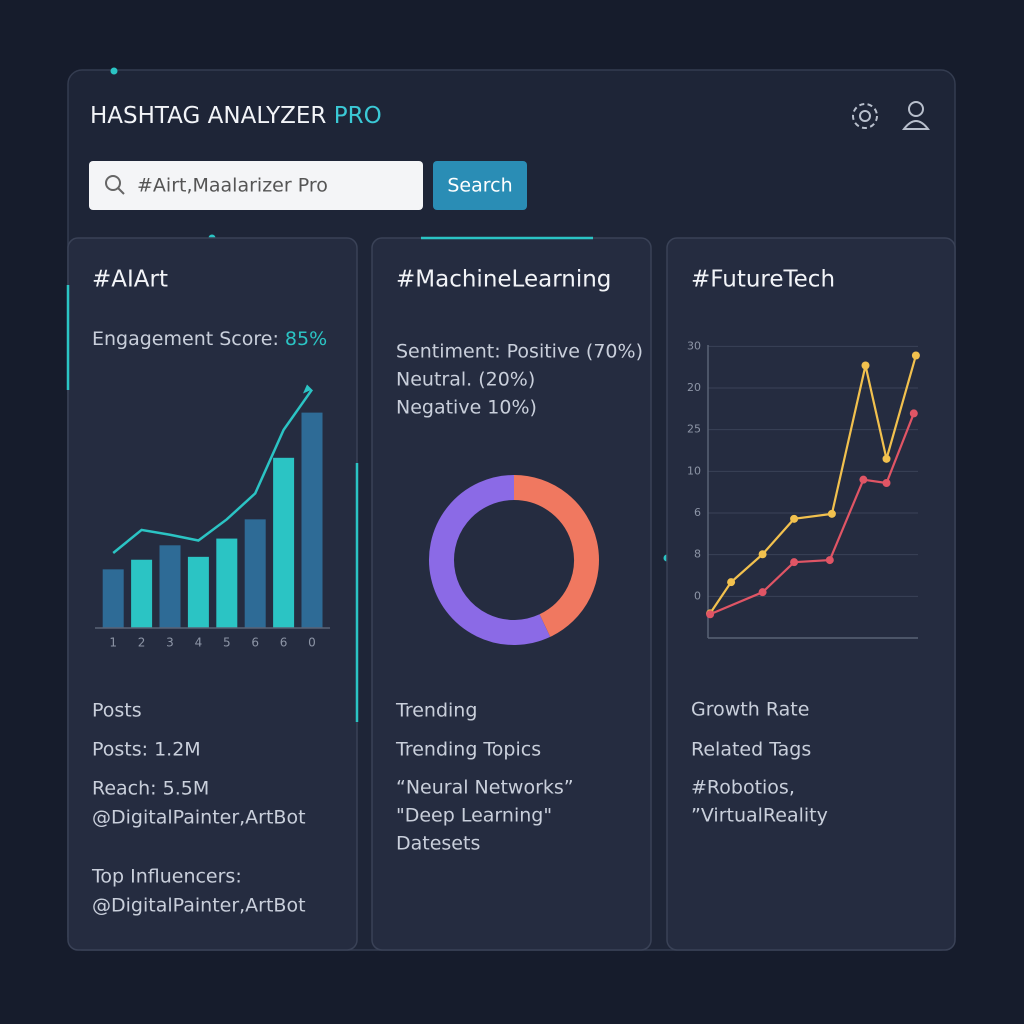  I want to click on search-icon, so click(113, 183).